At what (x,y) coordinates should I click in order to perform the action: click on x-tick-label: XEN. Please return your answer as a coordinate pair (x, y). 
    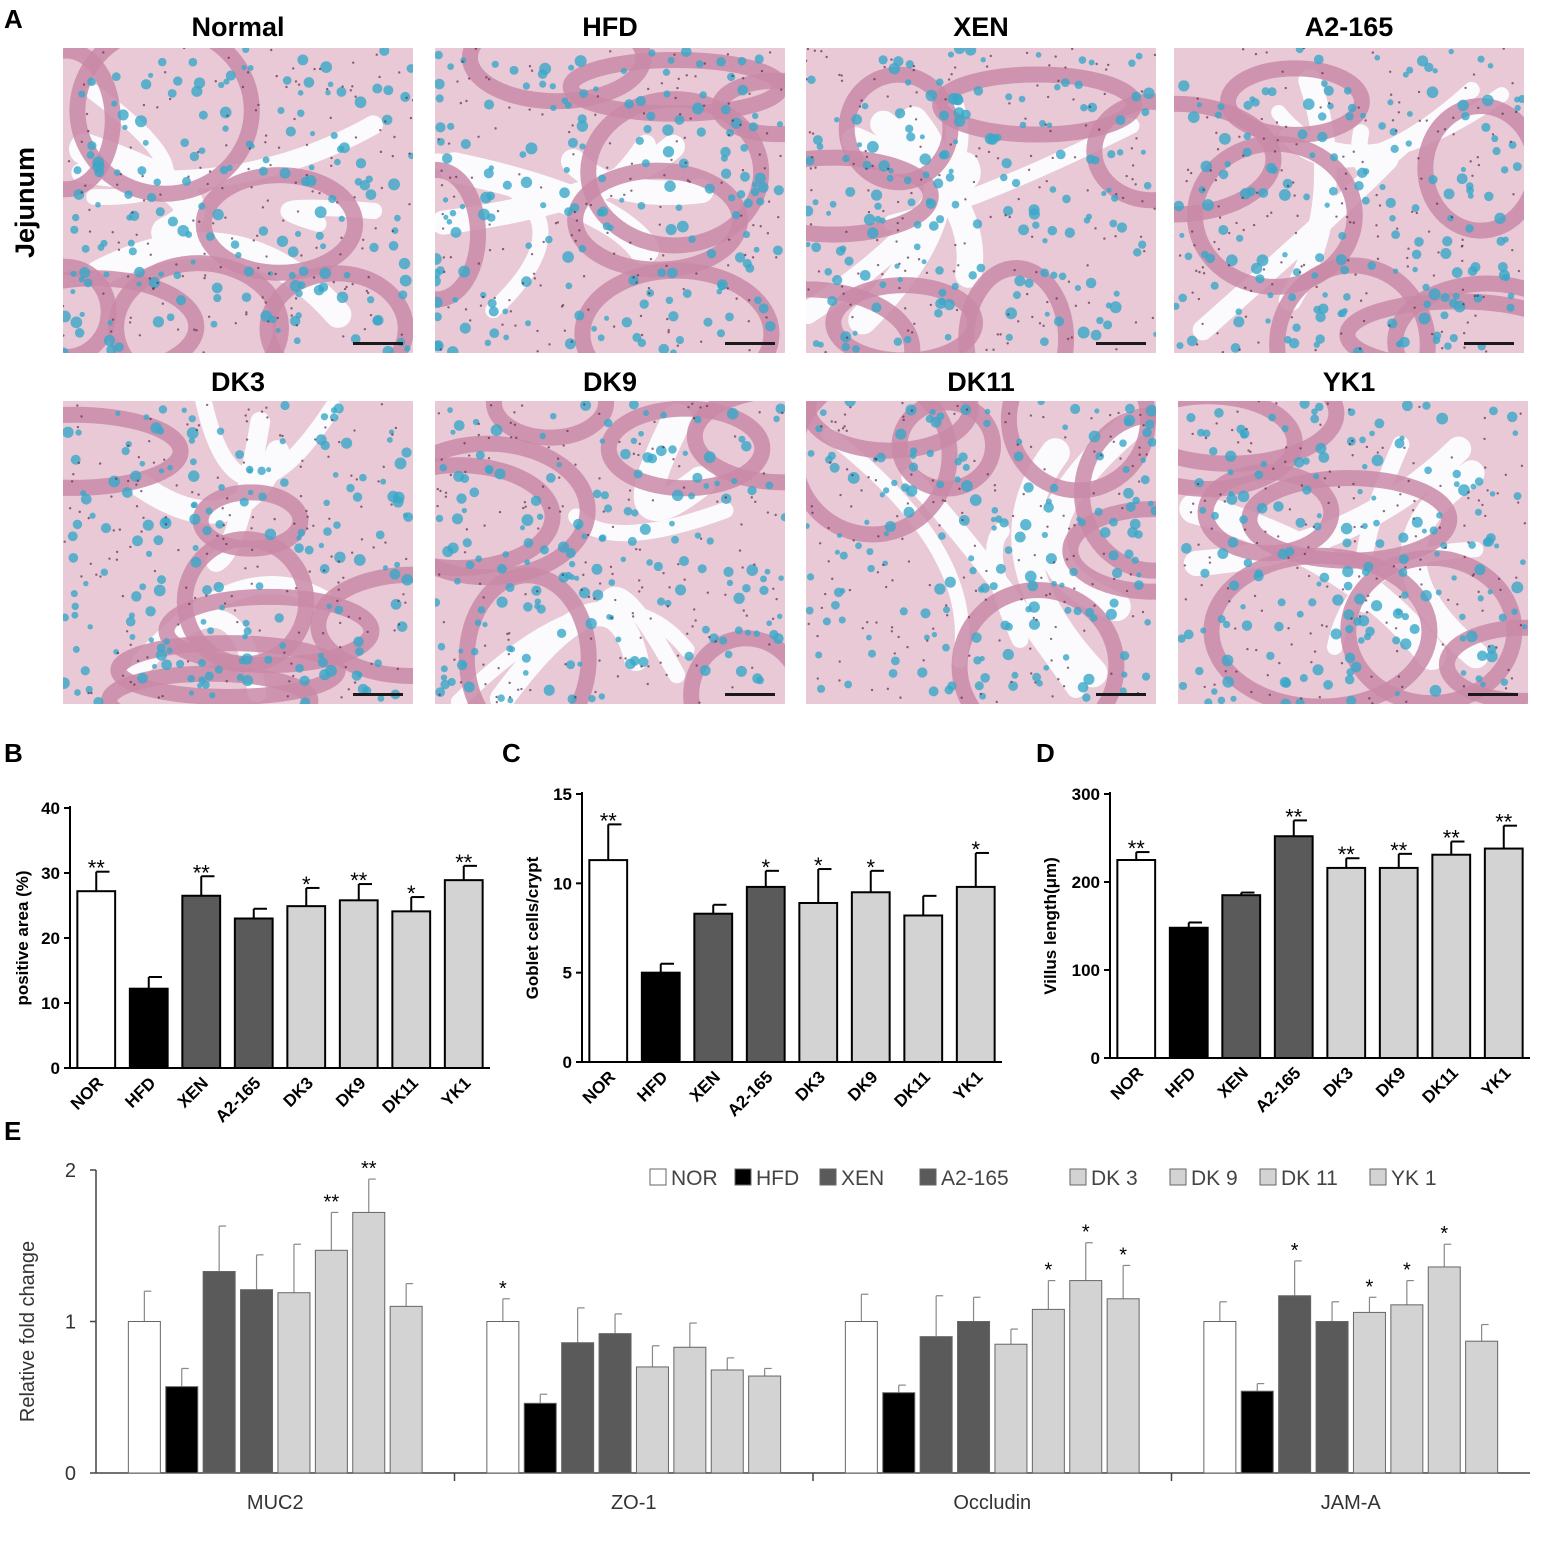
    Looking at the image, I should click on (1233, 1082).